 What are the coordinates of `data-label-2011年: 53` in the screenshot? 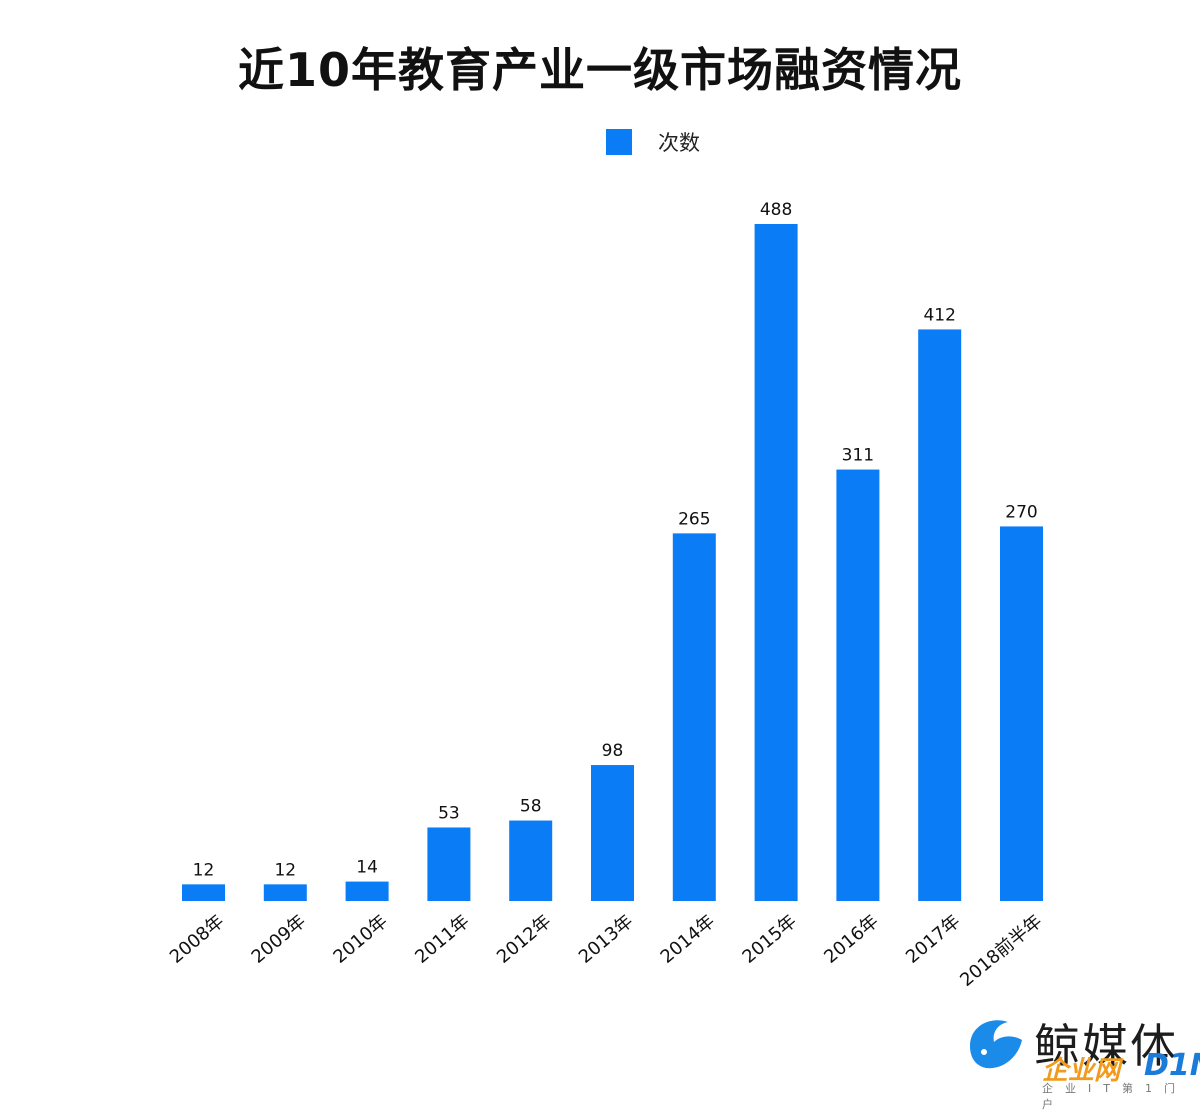 It's located at (449, 813).